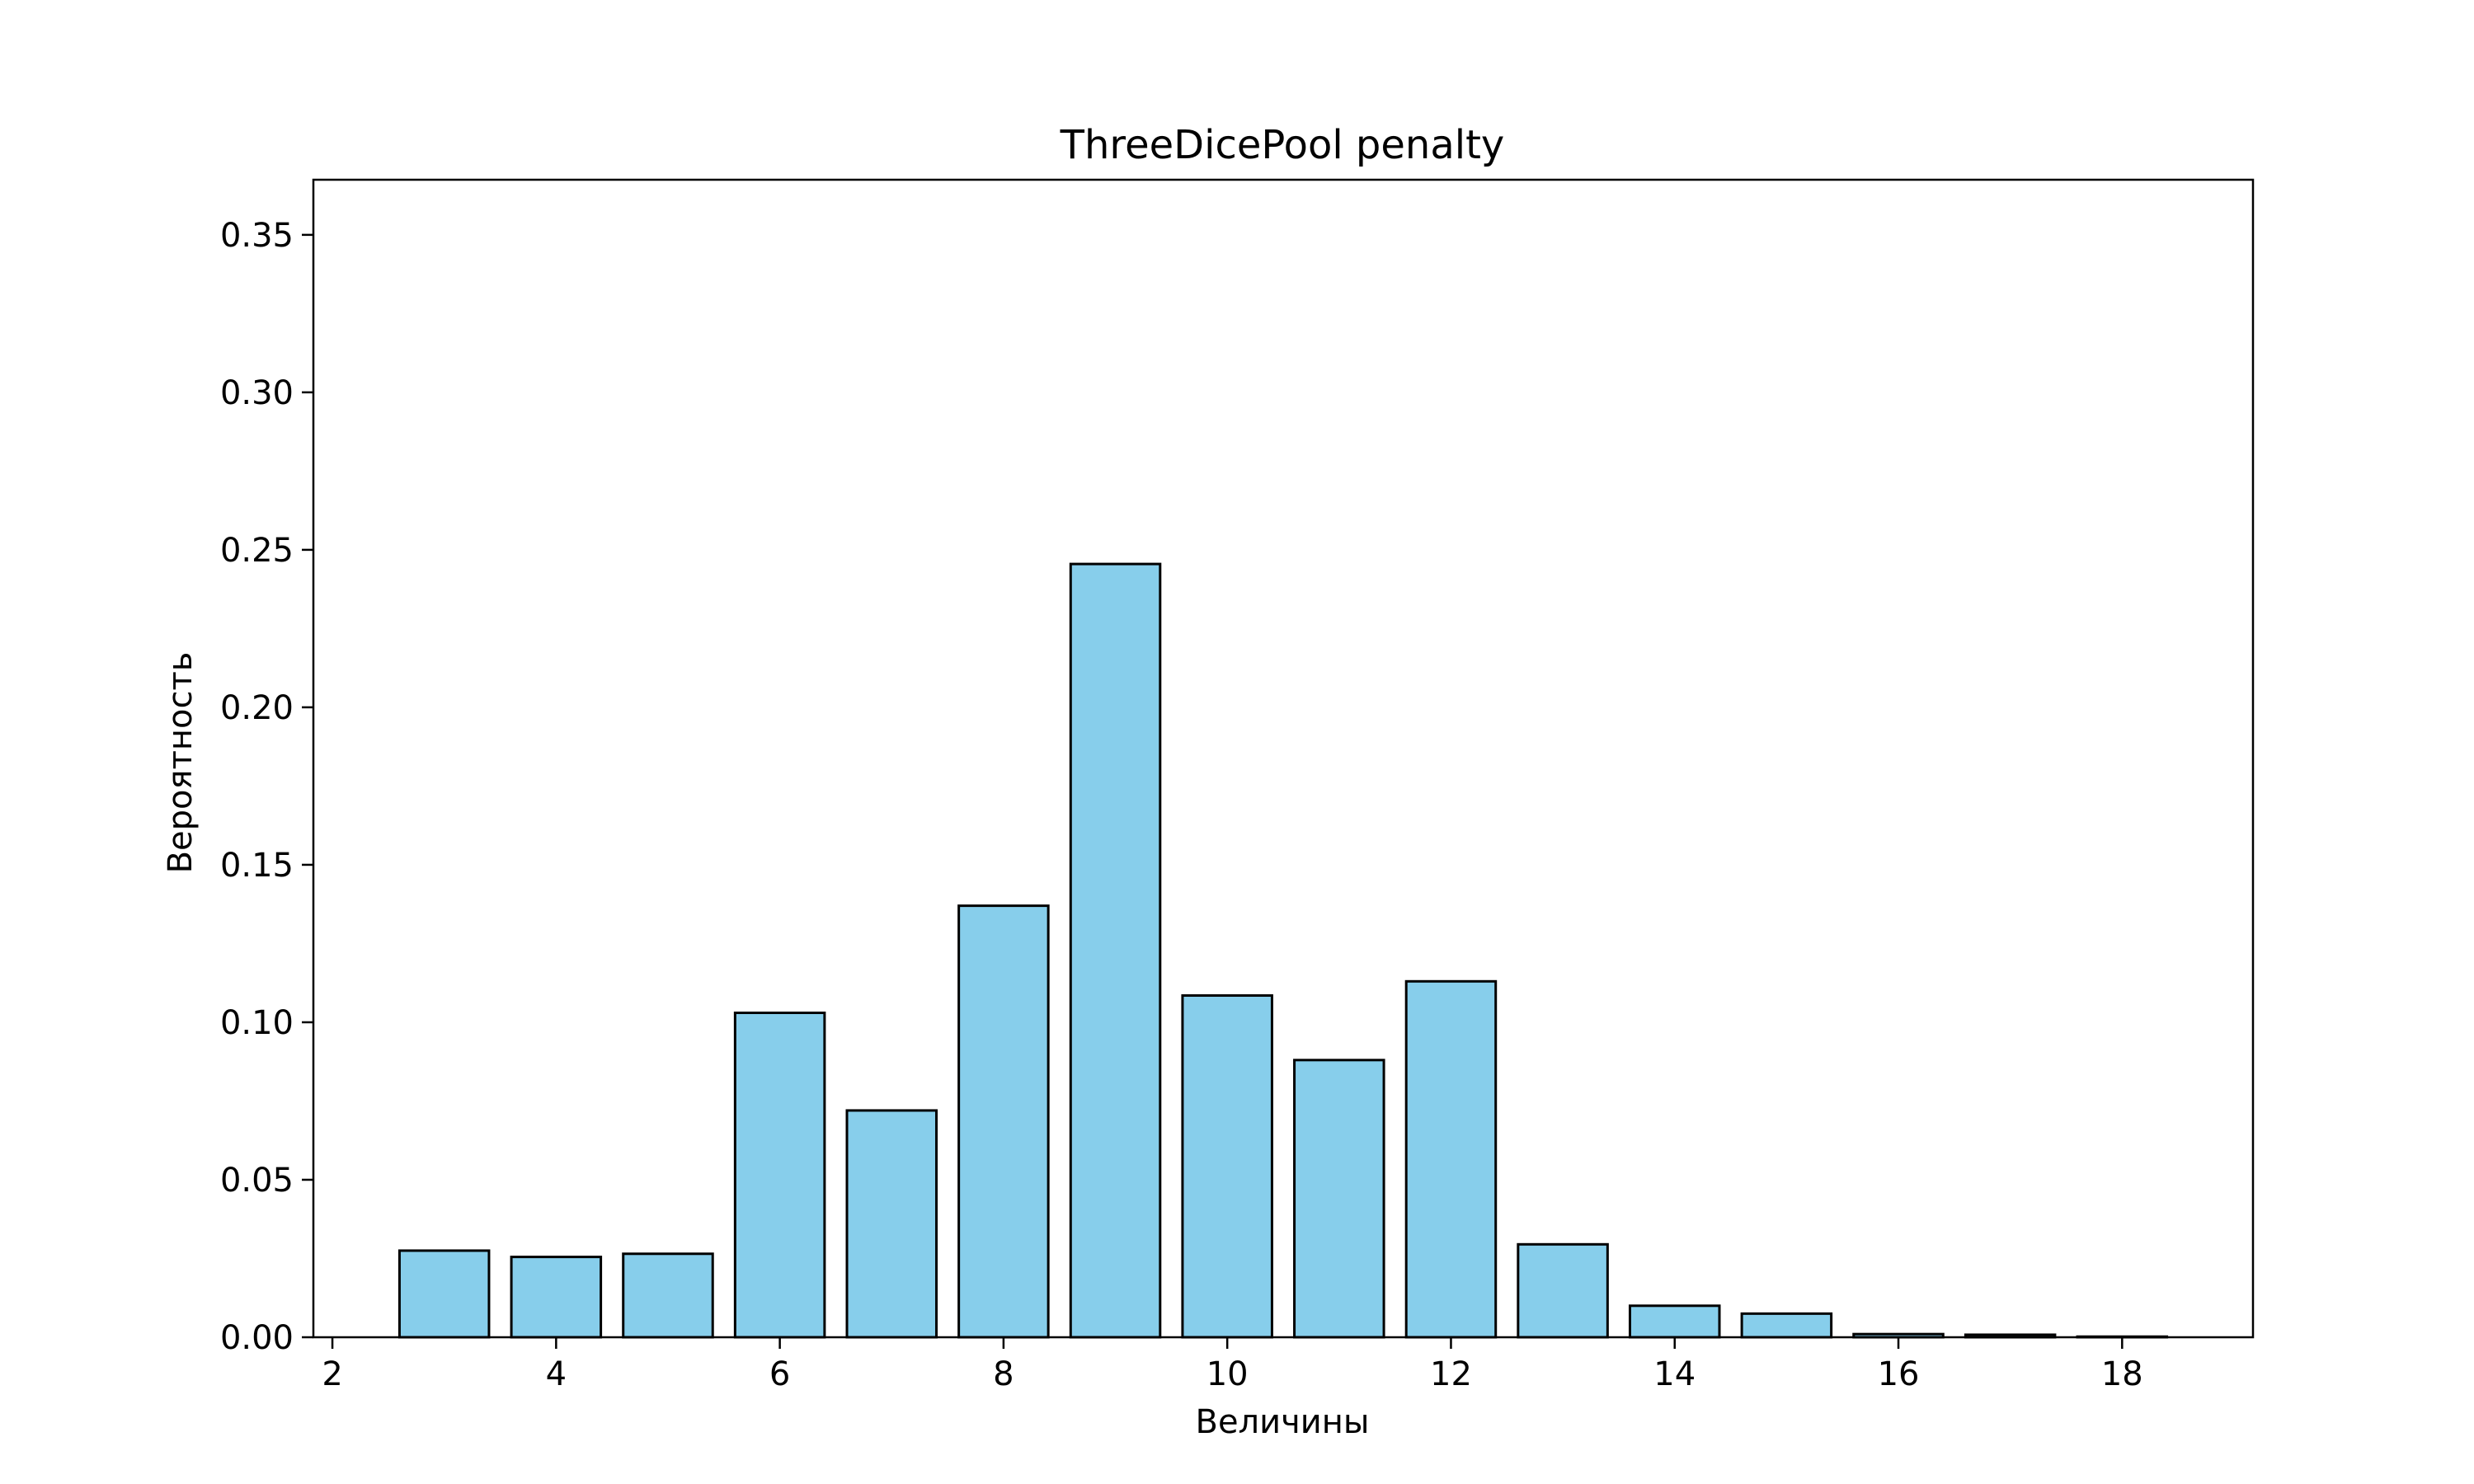 Image resolution: width=2474 pixels, height=1484 pixels. Describe the element at coordinates (332, 1374) in the screenshot. I see `x-tick-label: 2` at that location.